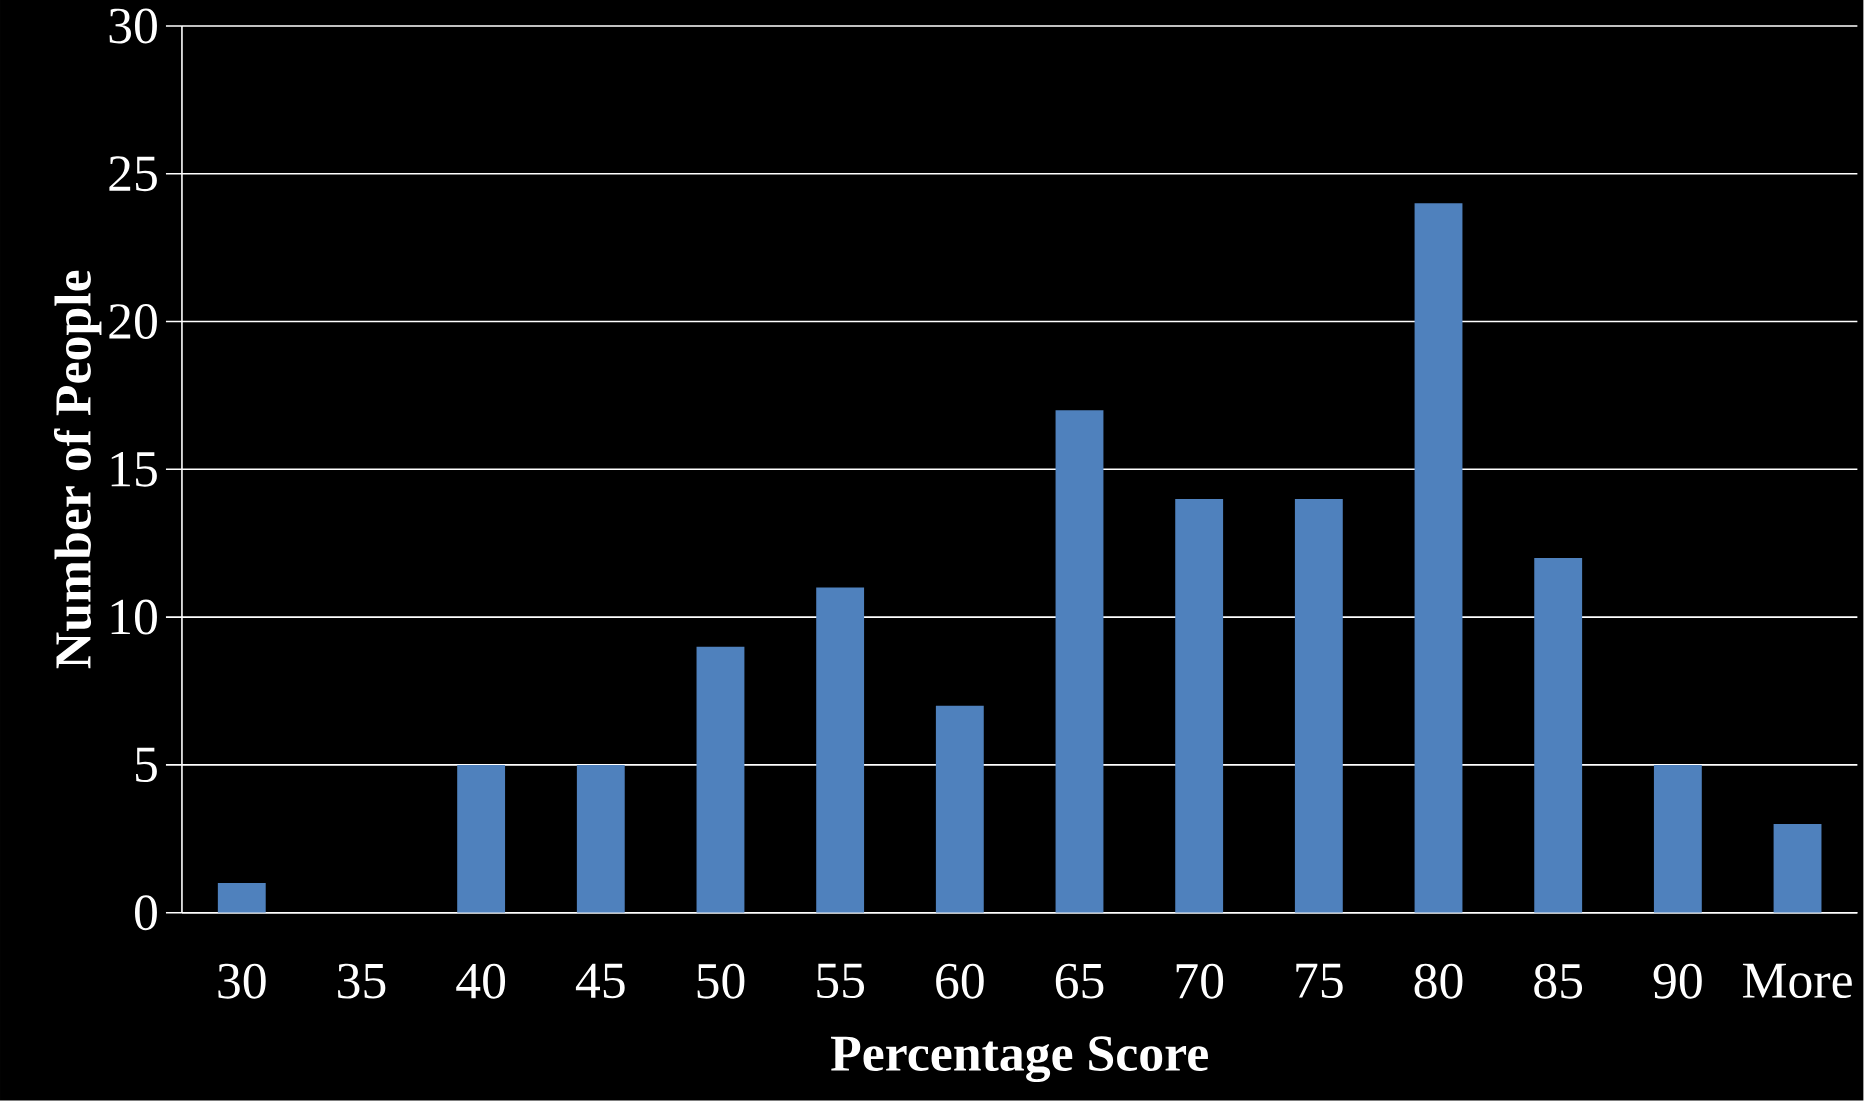  What do you see at coordinates (1677, 981) in the screenshot?
I see `x-tick-label: 90` at bounding box center [1677, 981].